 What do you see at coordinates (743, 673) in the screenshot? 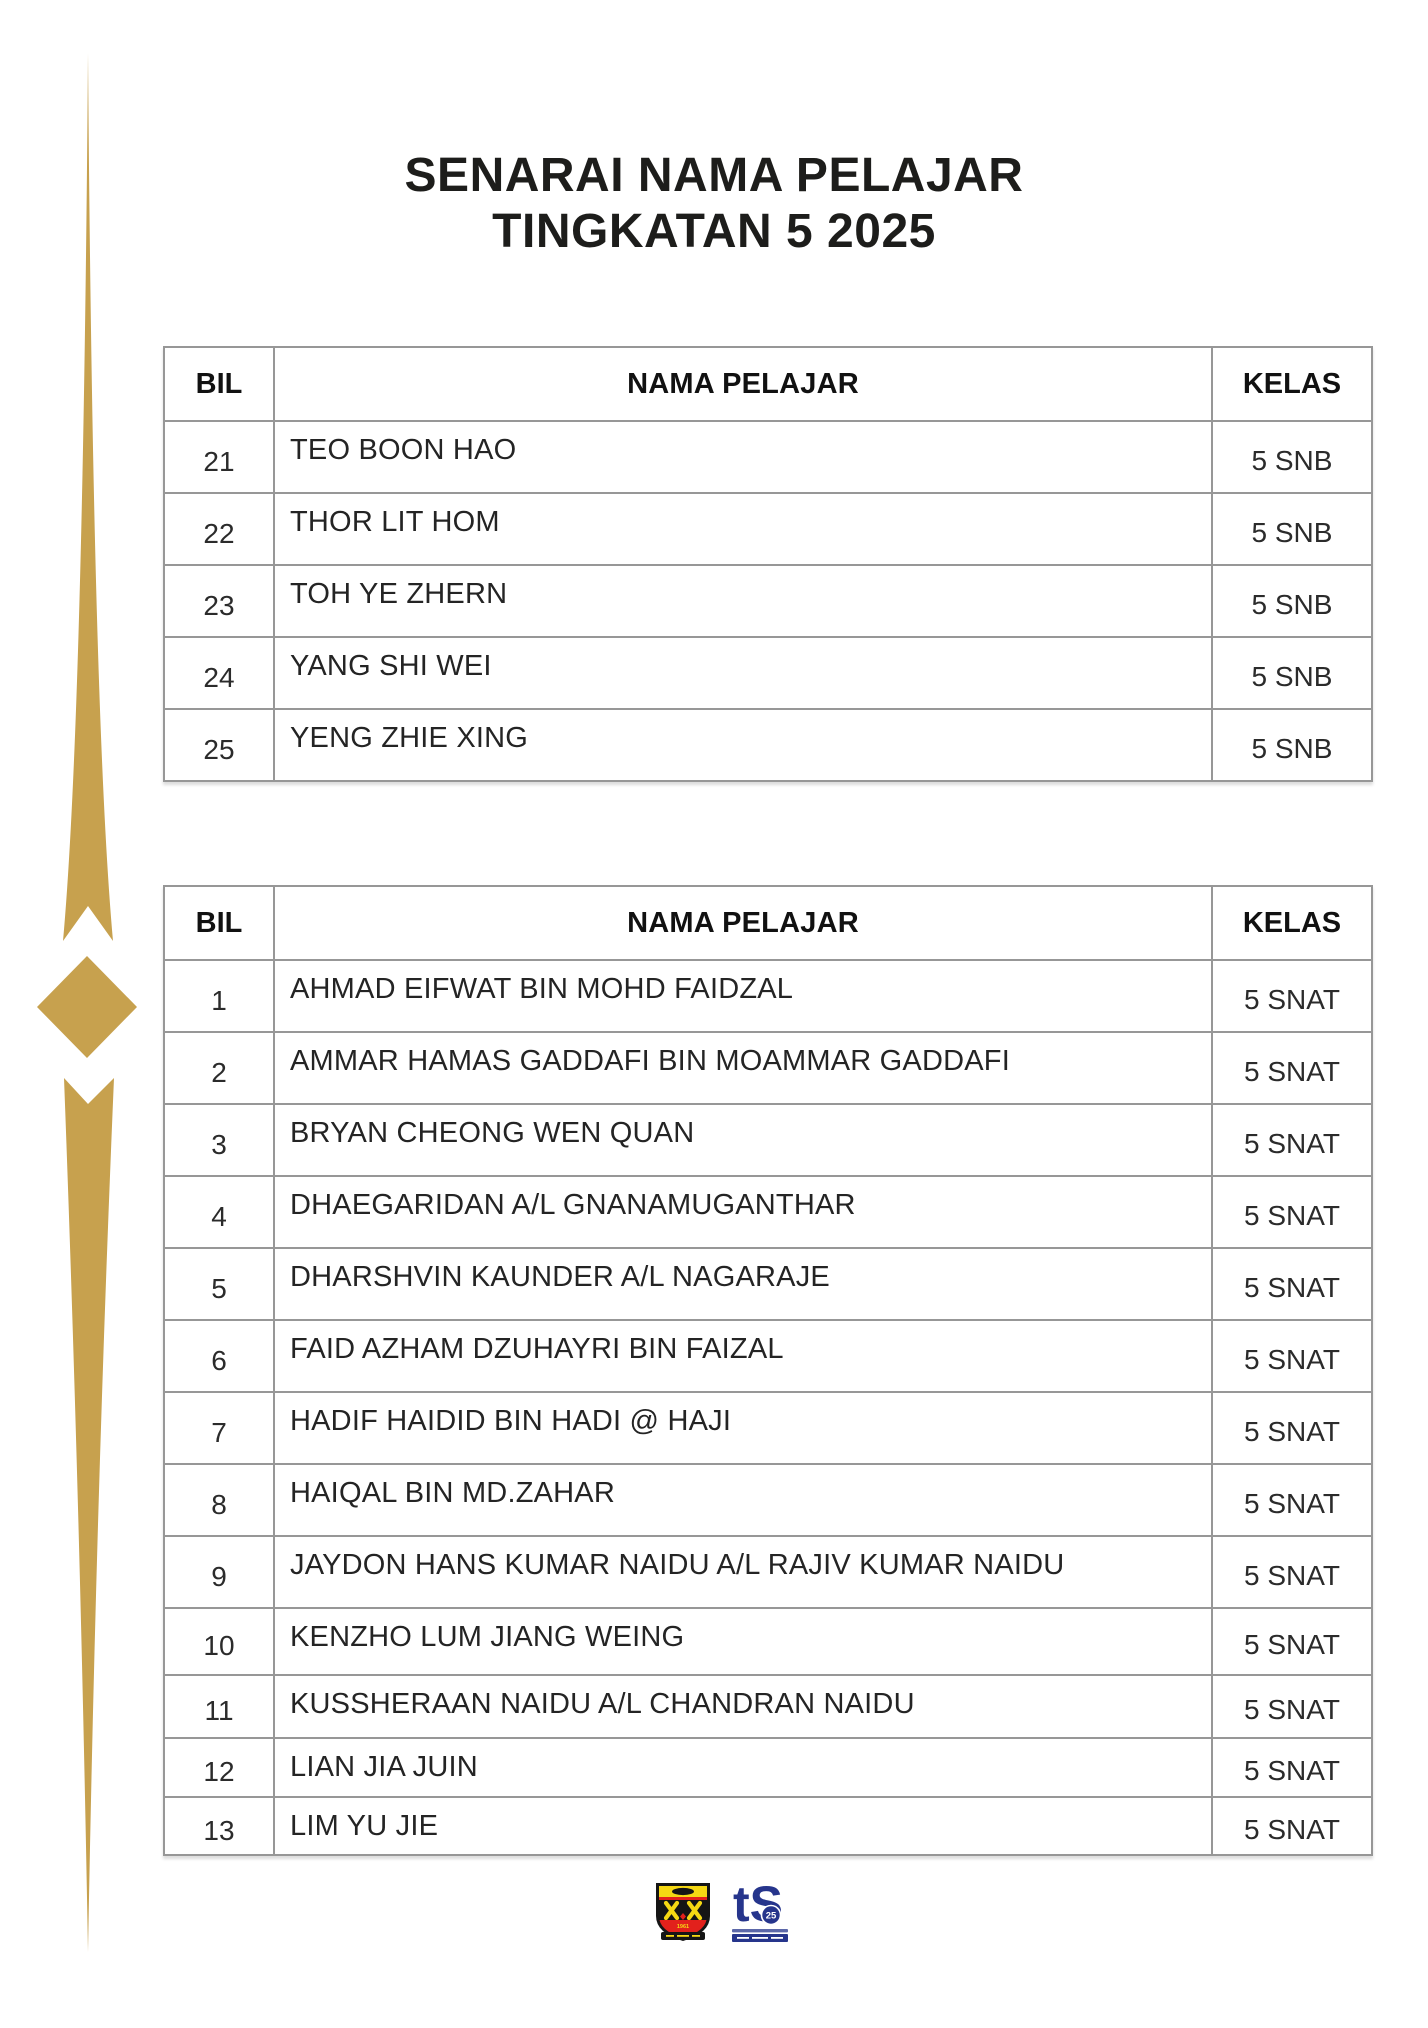
I see `cell-nama: YANG SHI WEI` at bounding box center [743, 673].